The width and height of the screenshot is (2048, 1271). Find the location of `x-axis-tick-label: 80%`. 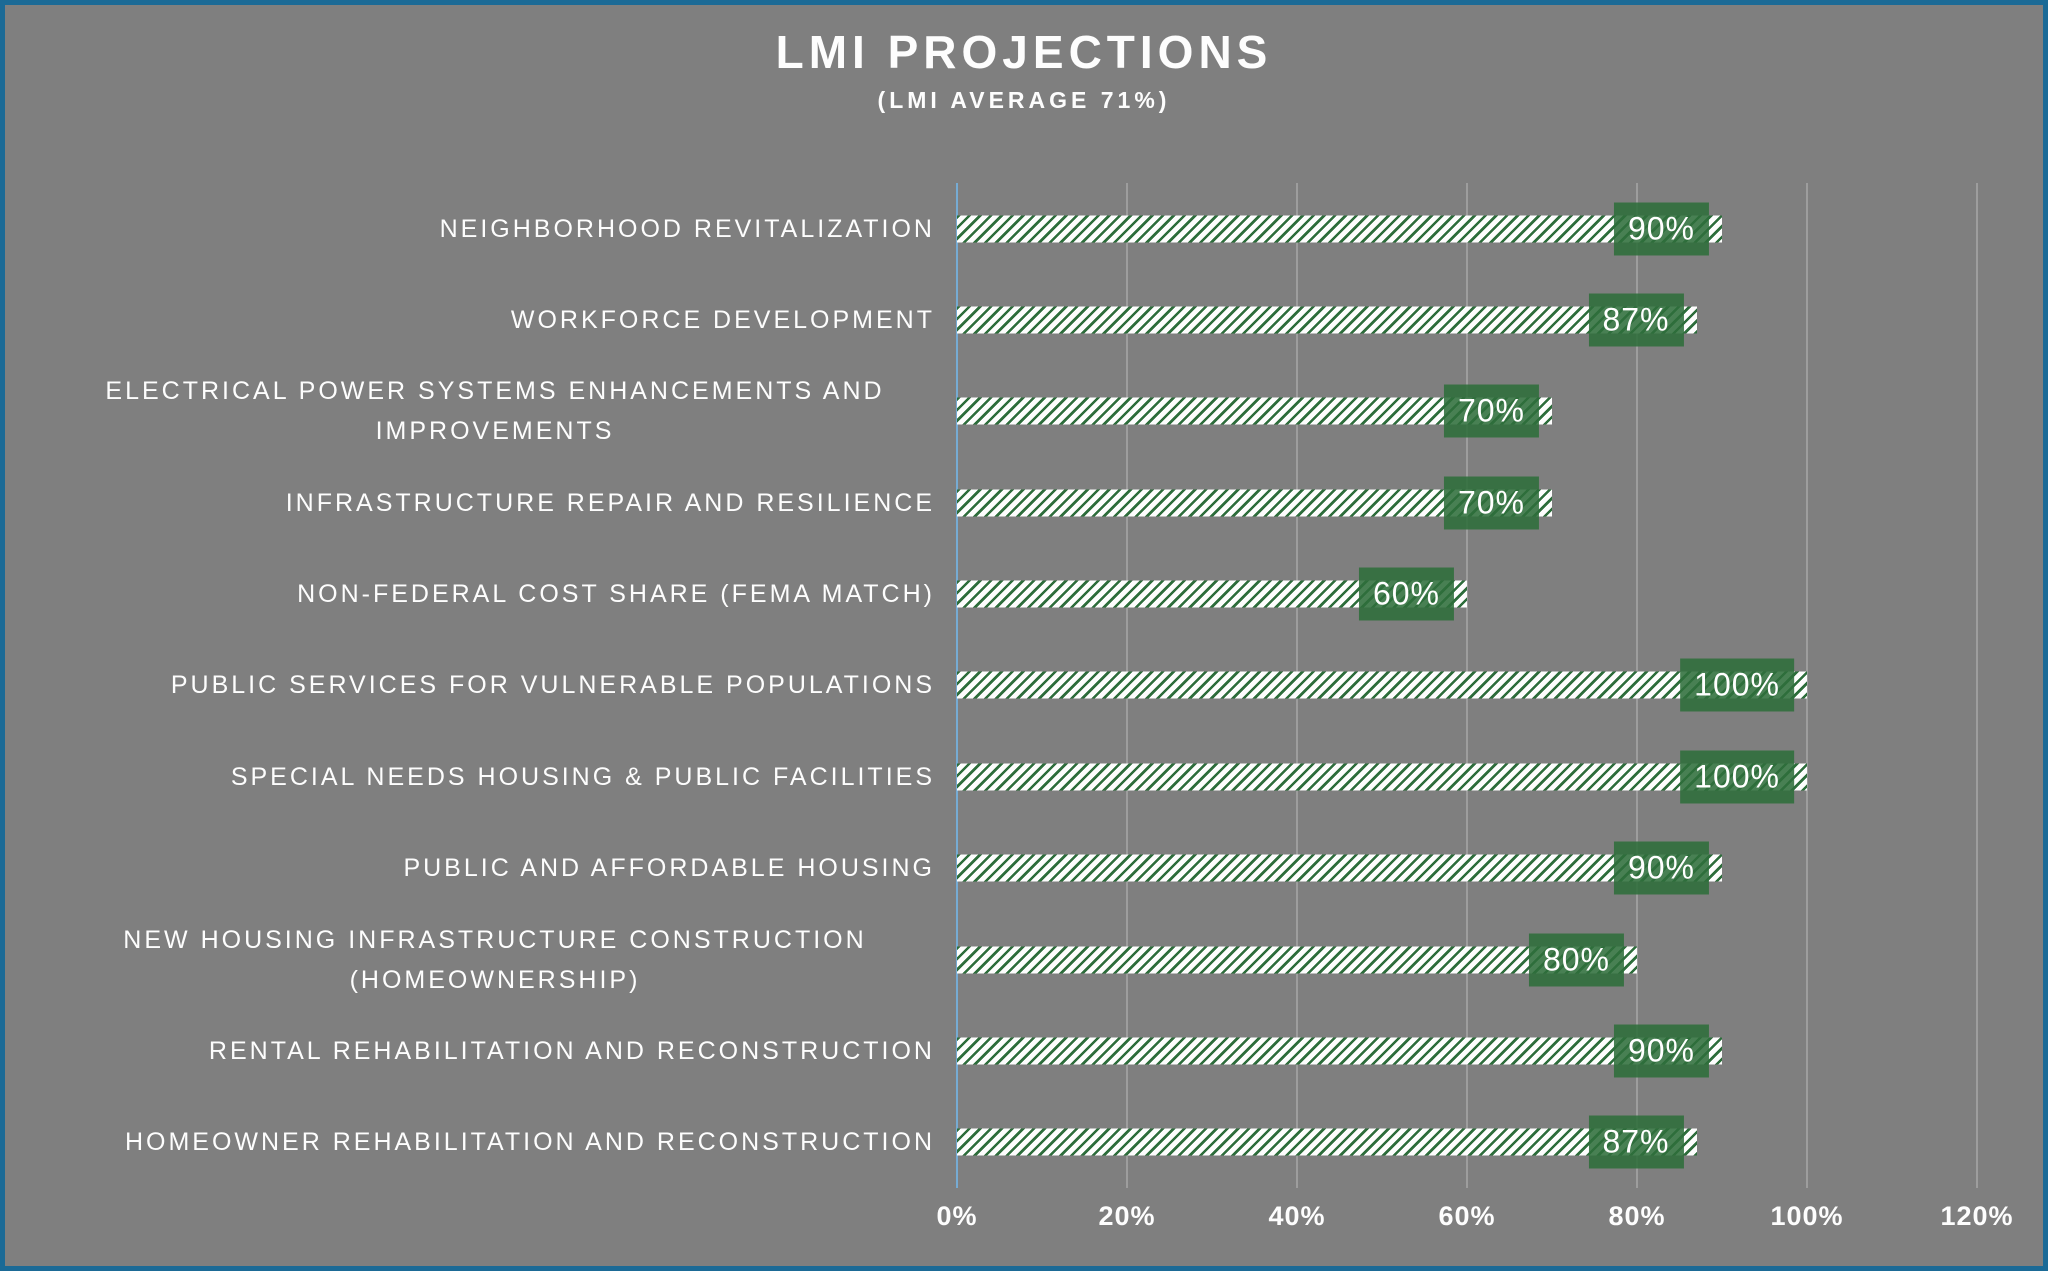

x-axis-tick-label: 80% is located at coordinates (1637, 1216).